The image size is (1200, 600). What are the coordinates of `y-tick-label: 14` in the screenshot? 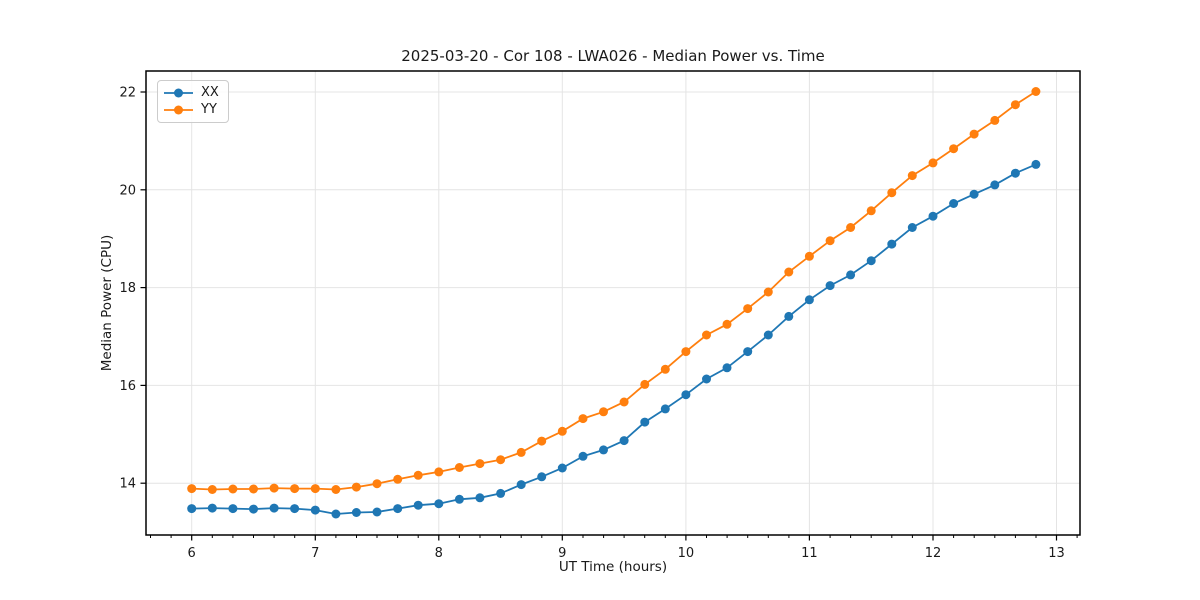 It's located at (127, 484).